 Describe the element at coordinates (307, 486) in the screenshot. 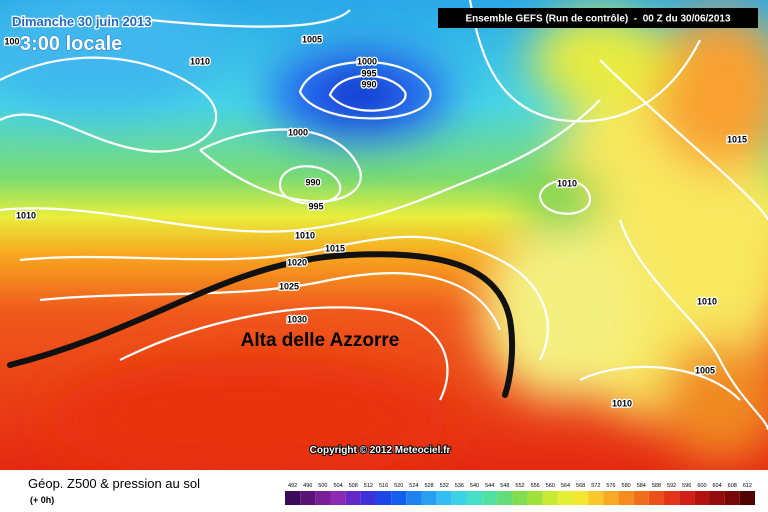

I see `scale-label: 496` at that location.